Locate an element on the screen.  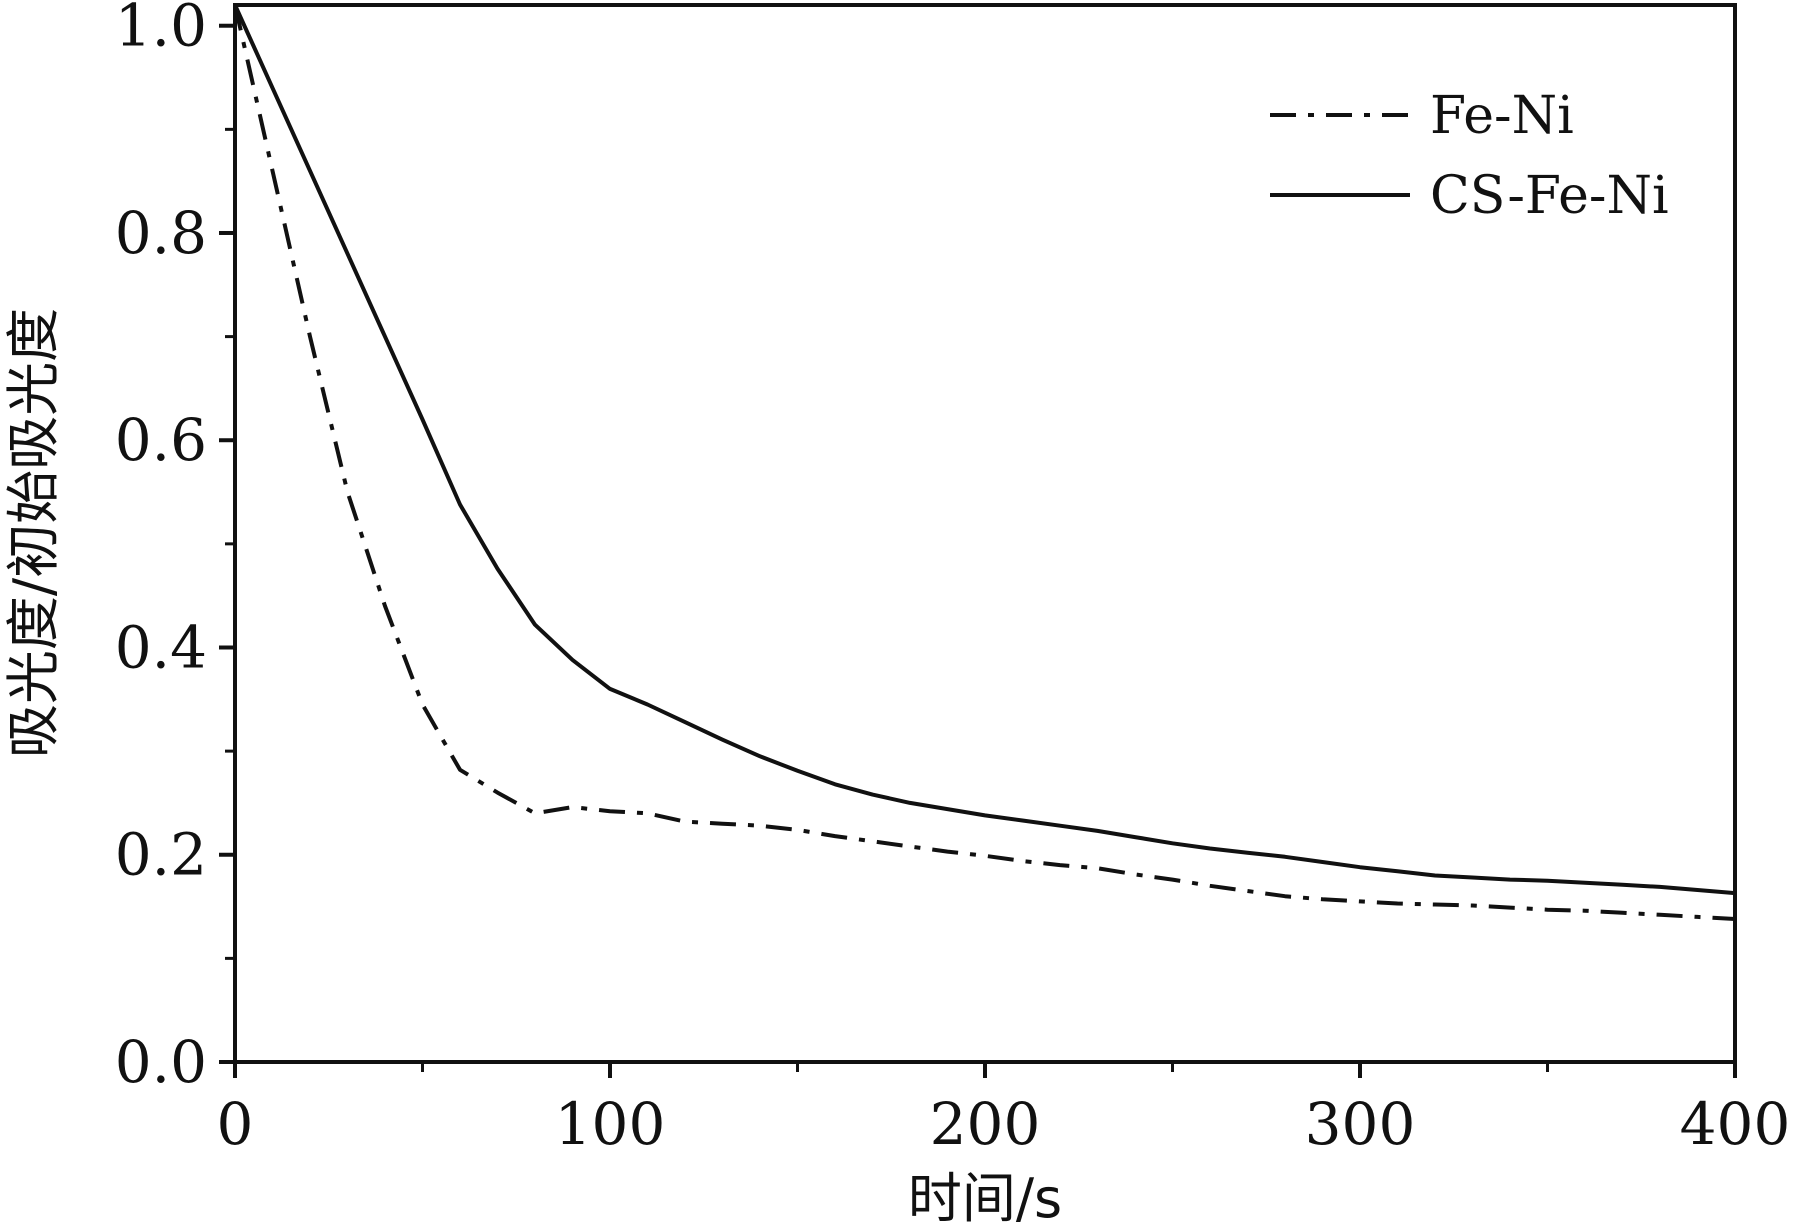
x-tick-label-1: 100 is located at coordinates (610, 1124).